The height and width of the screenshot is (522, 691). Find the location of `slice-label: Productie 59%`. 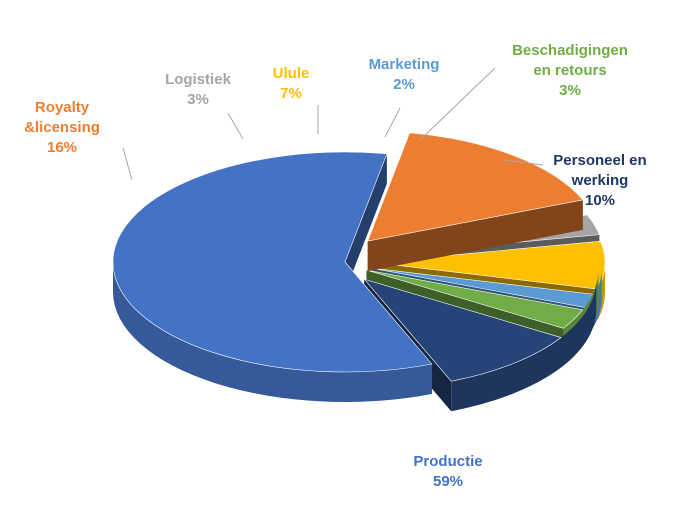

slice-label: Productie 59% is located at coordinates (447, 471).